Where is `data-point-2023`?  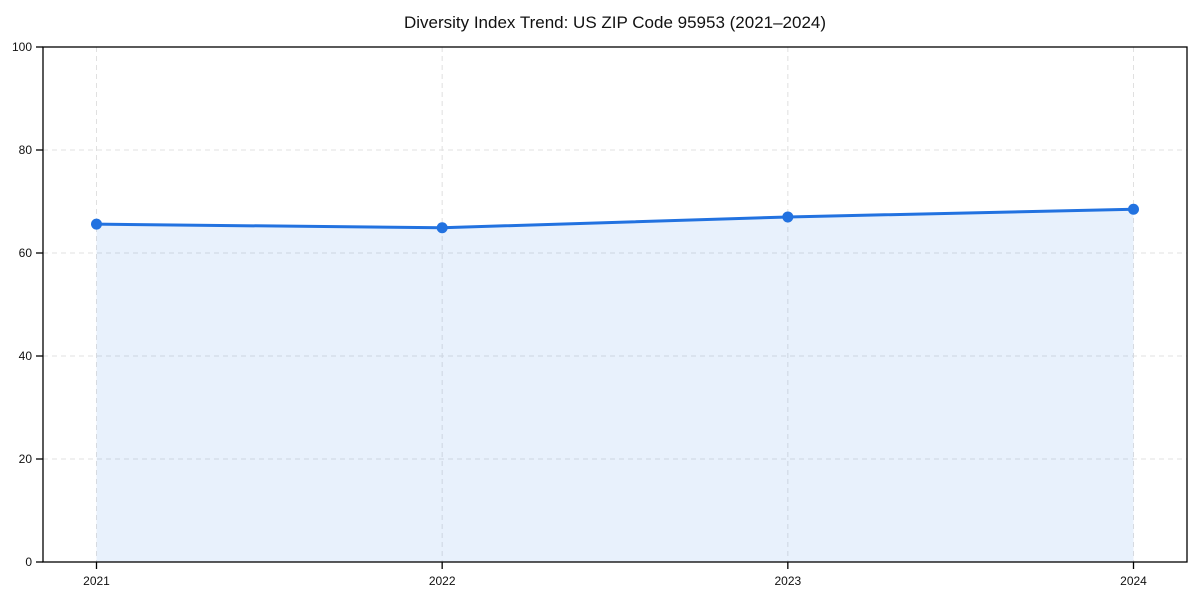
data-point-2023 is located at coordinates (788, 217).